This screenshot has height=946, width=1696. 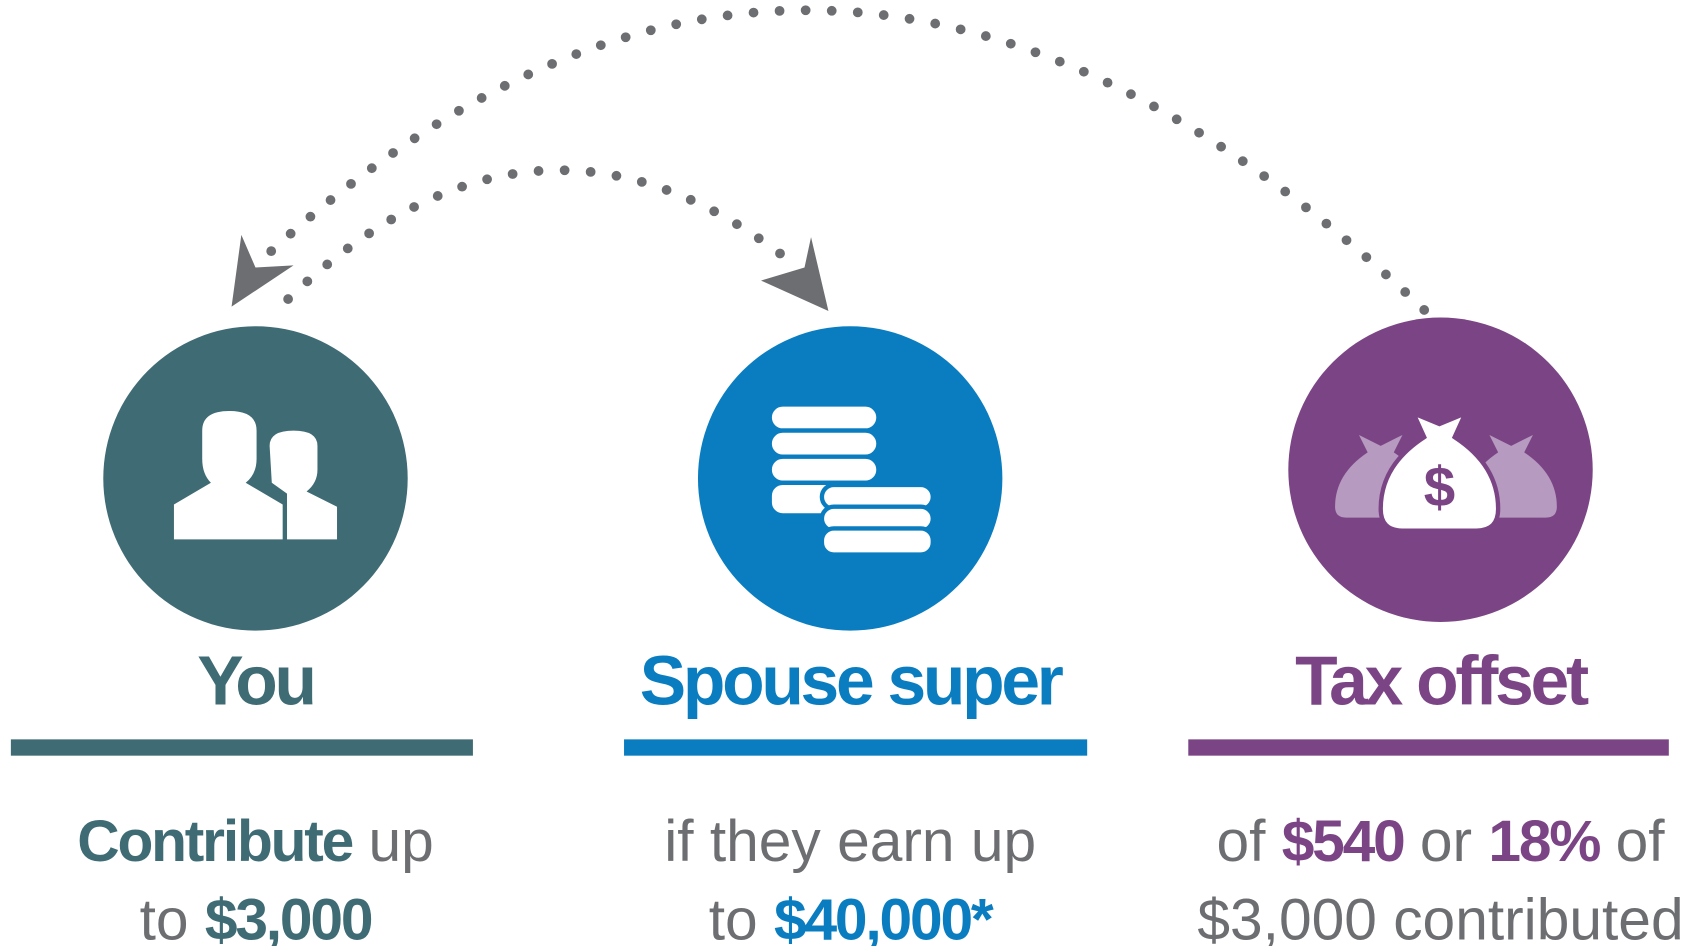 I want to click on highlight: Contribute, so click(x=214, y=841).